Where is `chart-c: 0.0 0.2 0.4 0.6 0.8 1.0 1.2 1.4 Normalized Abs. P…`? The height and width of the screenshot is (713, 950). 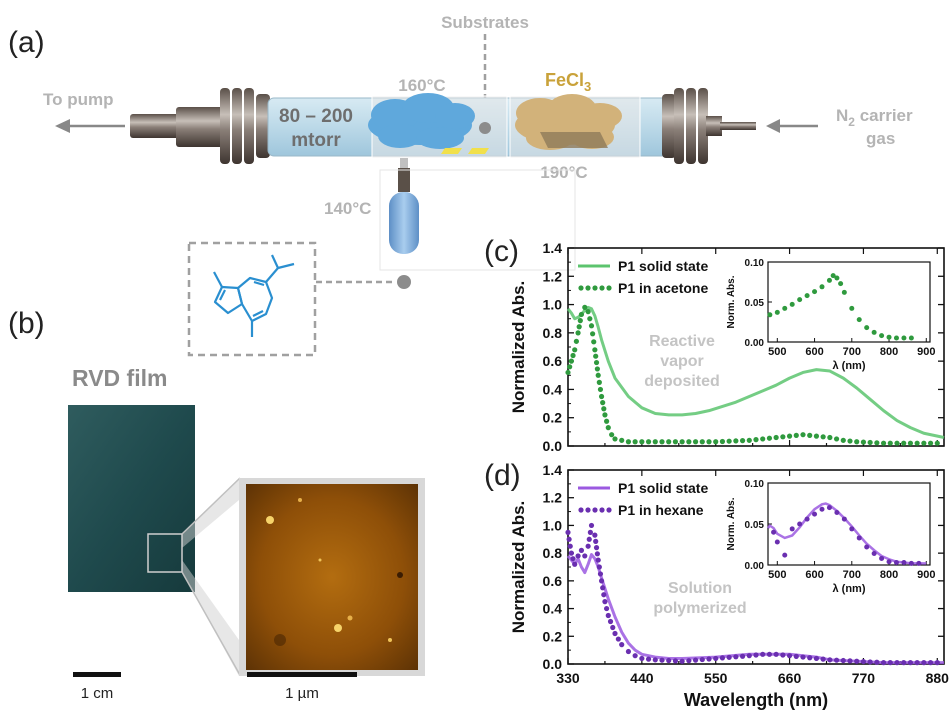 chart-c: 0.0 0.2 0.4 0.6 0.8 1.0 1.2 1.4 Normalized Abs. P… is located at coordinates (727, 347).